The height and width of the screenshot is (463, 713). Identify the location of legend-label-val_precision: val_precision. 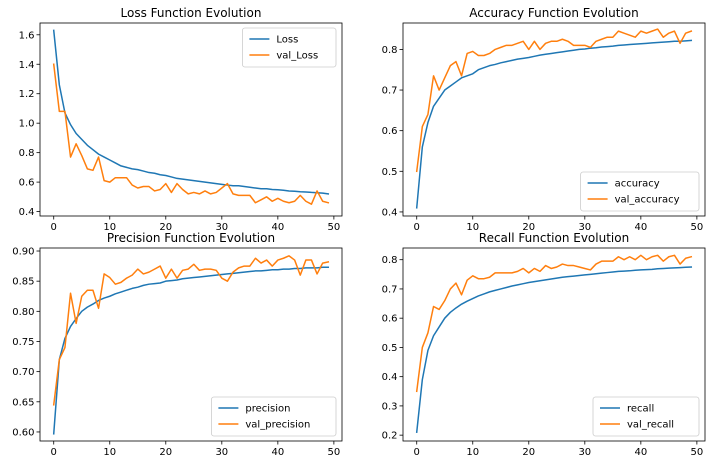
(277, 425).